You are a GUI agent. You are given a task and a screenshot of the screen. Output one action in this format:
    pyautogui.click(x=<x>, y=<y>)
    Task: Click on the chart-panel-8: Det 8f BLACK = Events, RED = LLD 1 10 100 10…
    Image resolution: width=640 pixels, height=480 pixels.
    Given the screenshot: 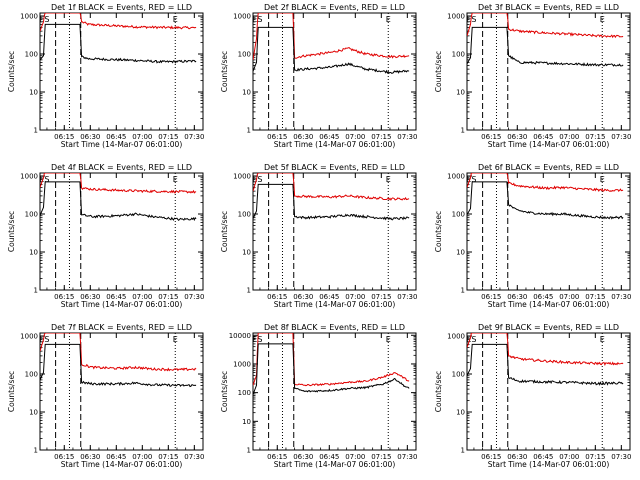 What is the action you would take?
    pyautogui.click(x=318, y=396)
    